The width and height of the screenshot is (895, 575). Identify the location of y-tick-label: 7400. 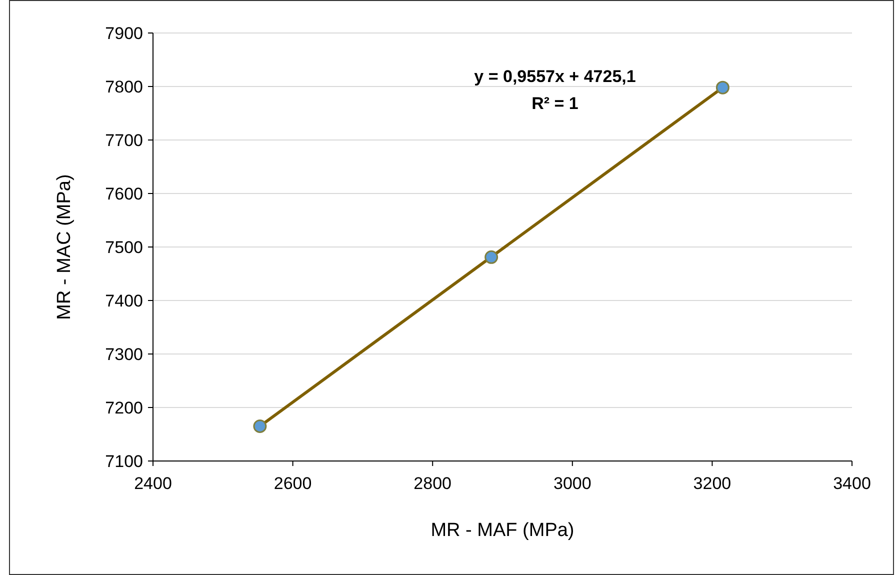
(124, 300).